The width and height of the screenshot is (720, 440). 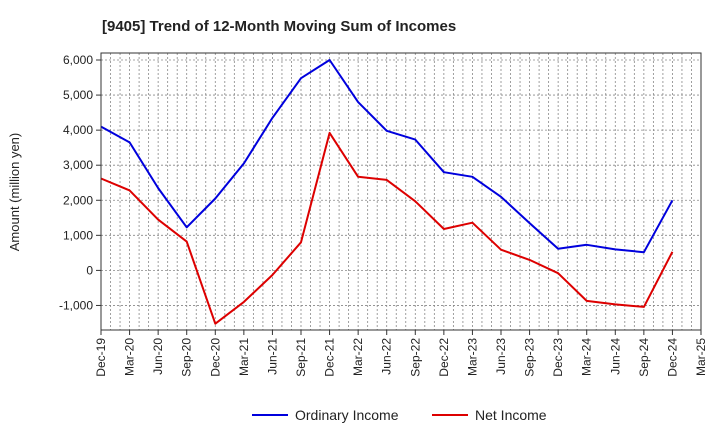 What do you see at coordinates (672, 357) in the screenshot?
I see `x-tick-label: Dec-24` at bounding box center [672, 357].